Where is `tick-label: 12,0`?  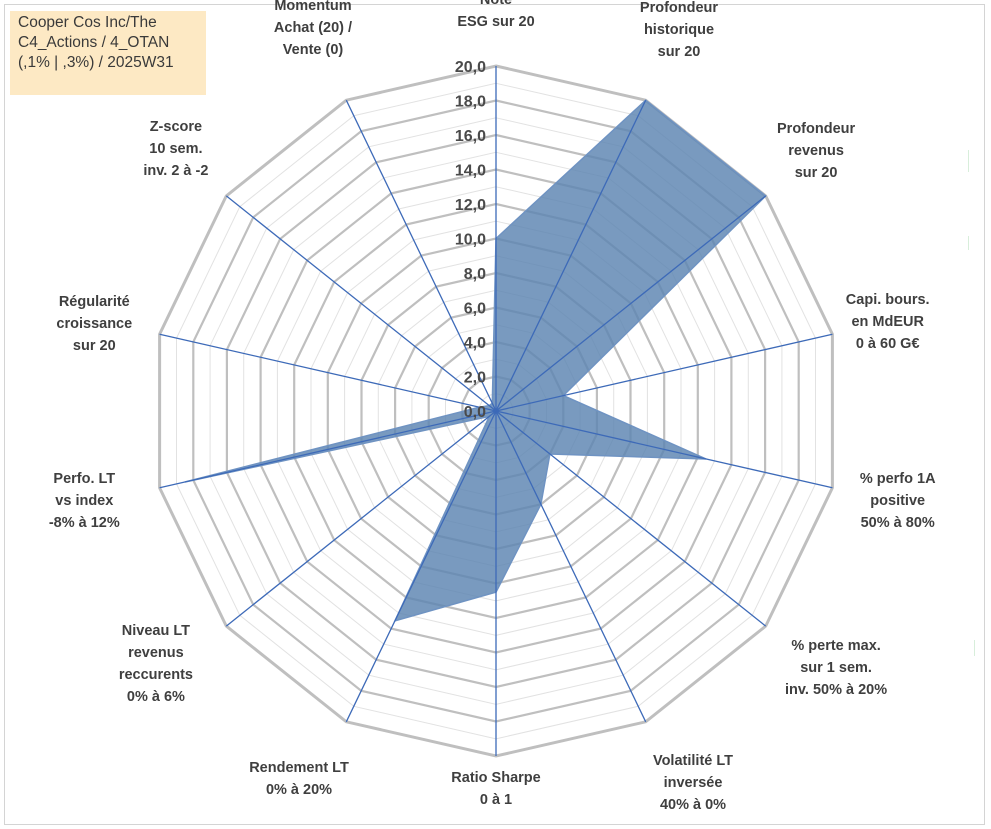
tick-label: 12,0 is located at coordinates (470, 205).